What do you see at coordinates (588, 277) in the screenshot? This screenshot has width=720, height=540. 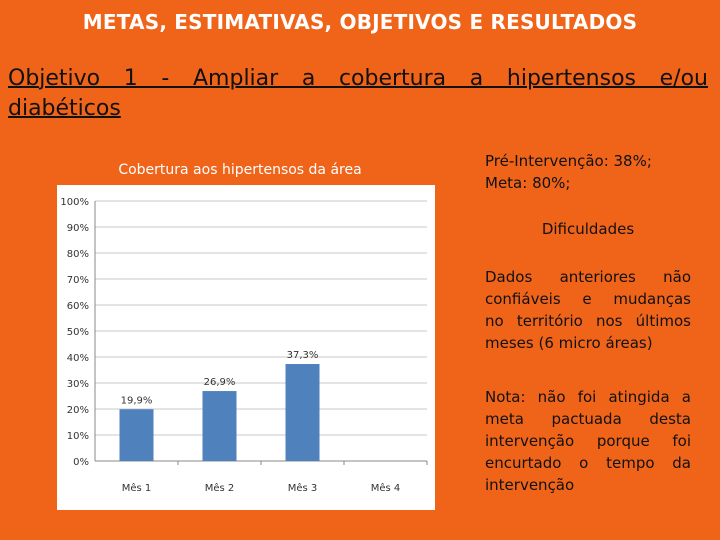 I see `difficulties-line: Dados anteriores não` at bounding box center [588, 277].